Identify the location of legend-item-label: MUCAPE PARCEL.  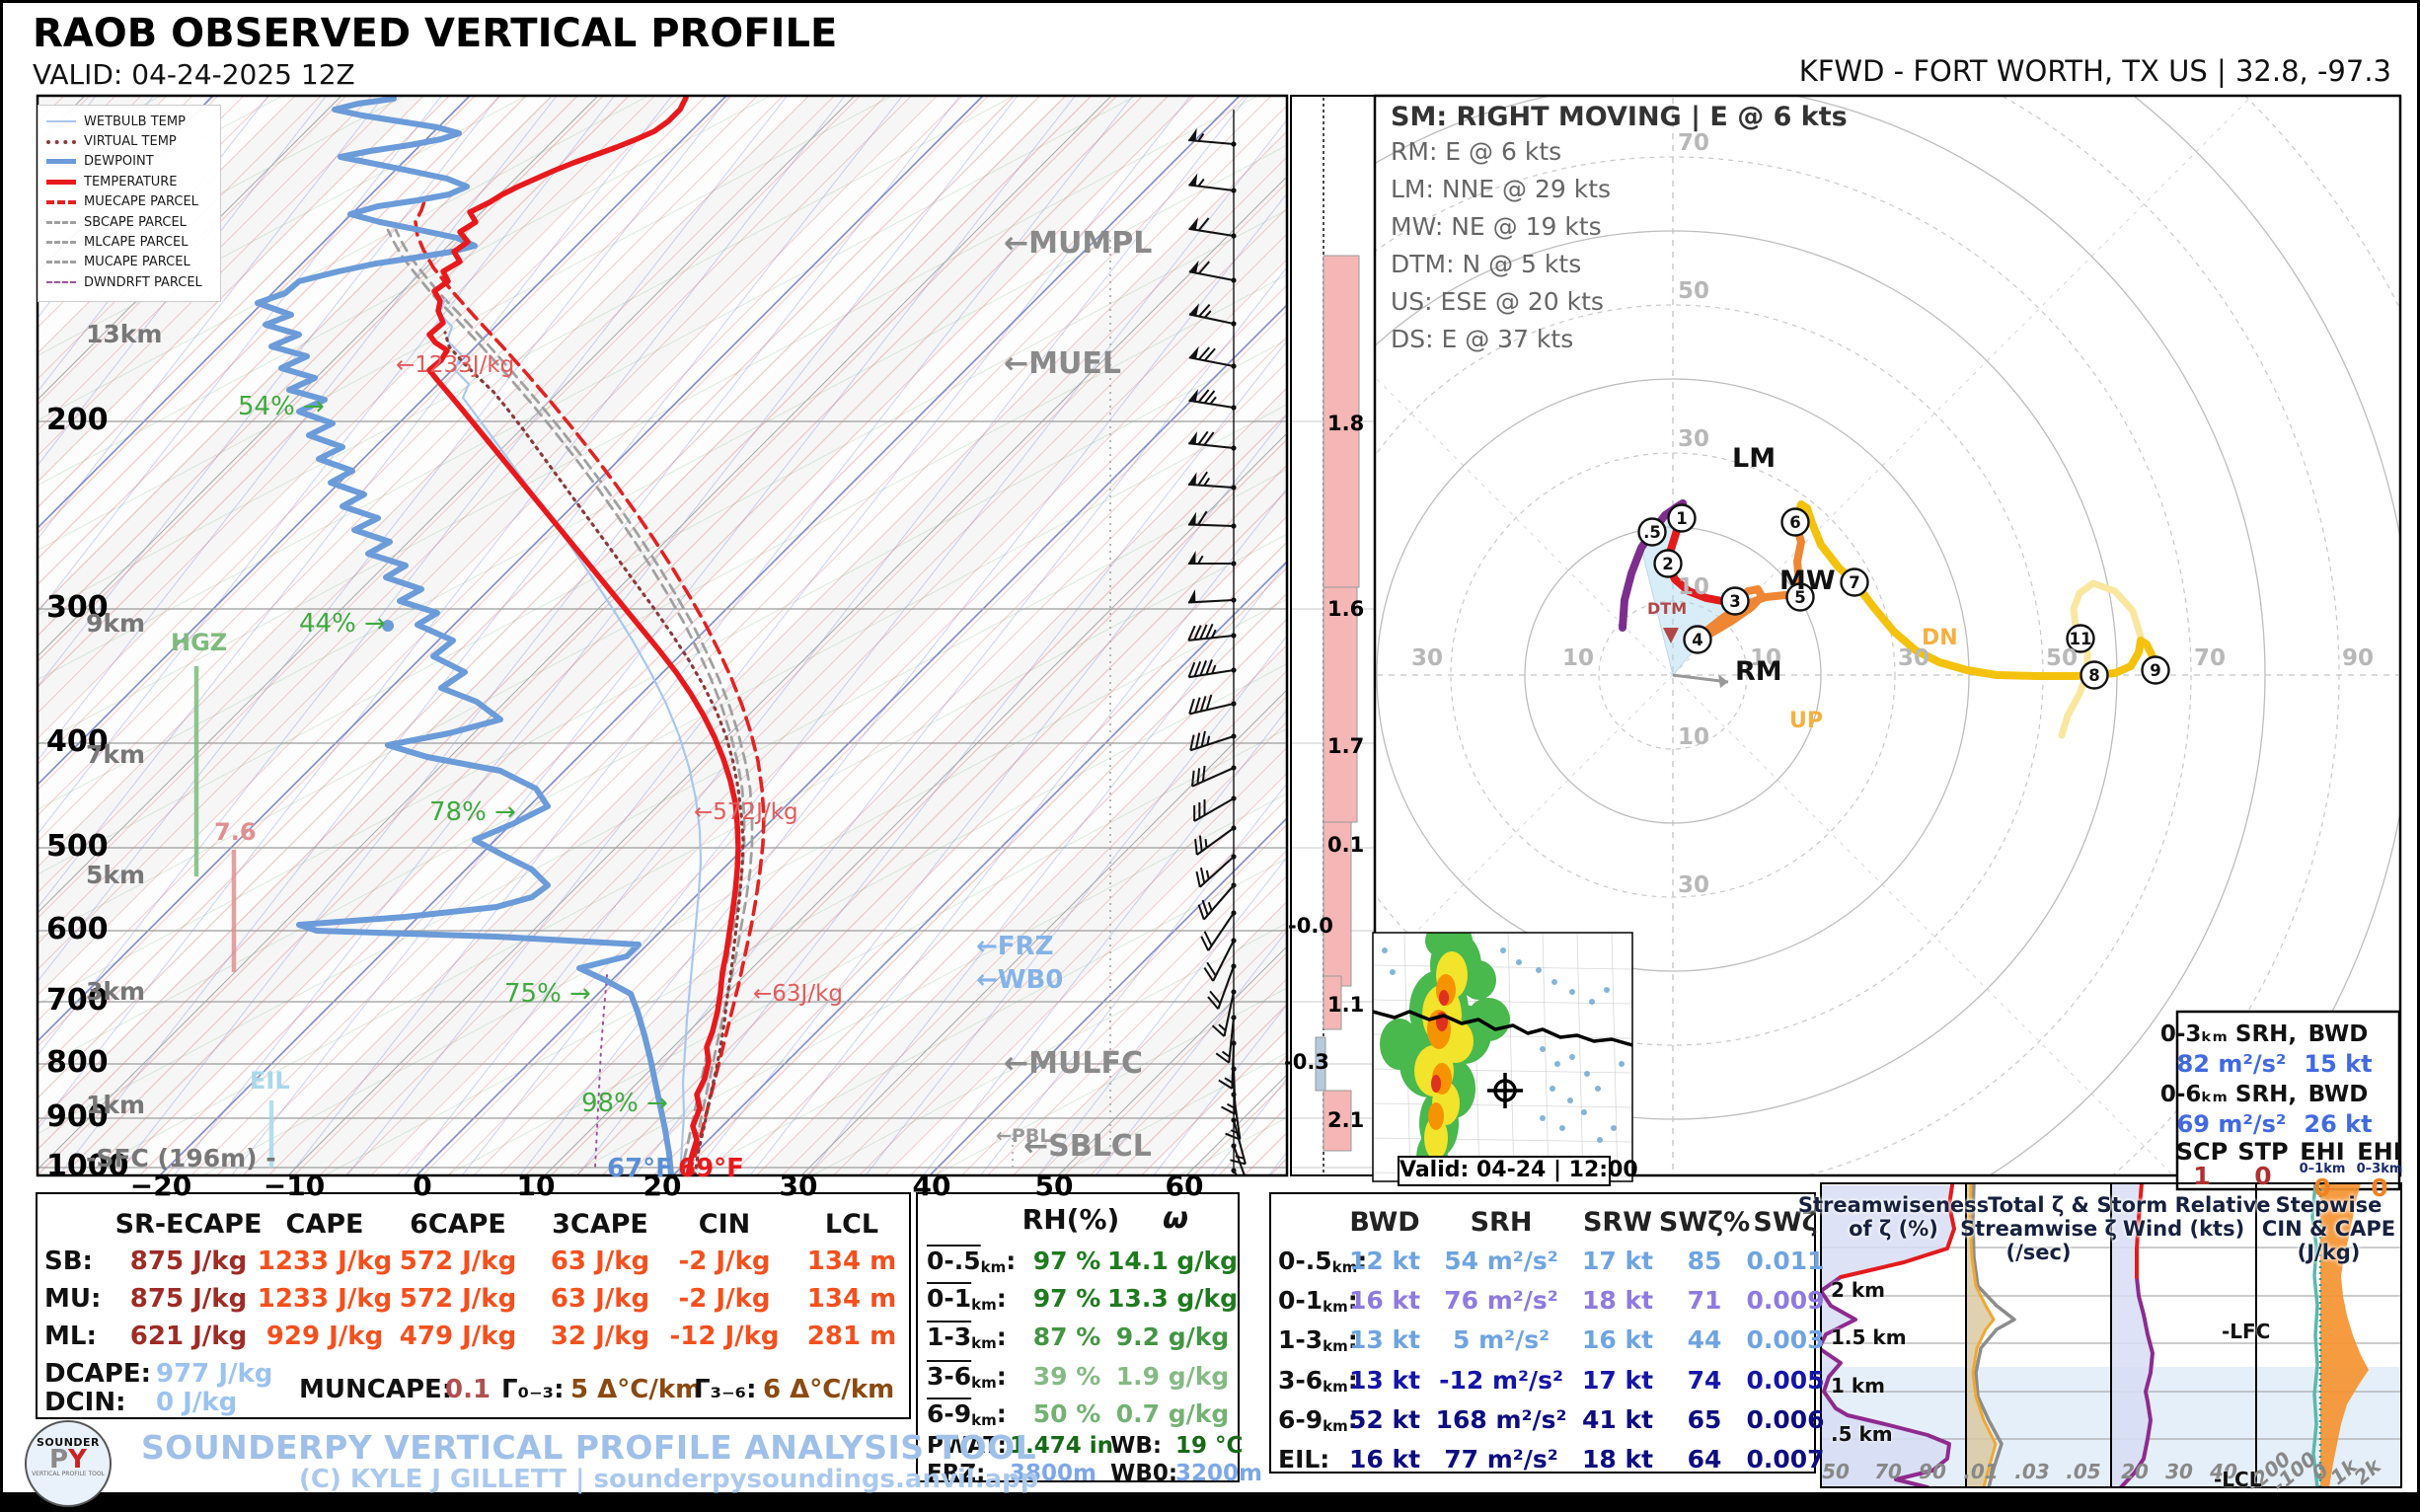
(137, 262).